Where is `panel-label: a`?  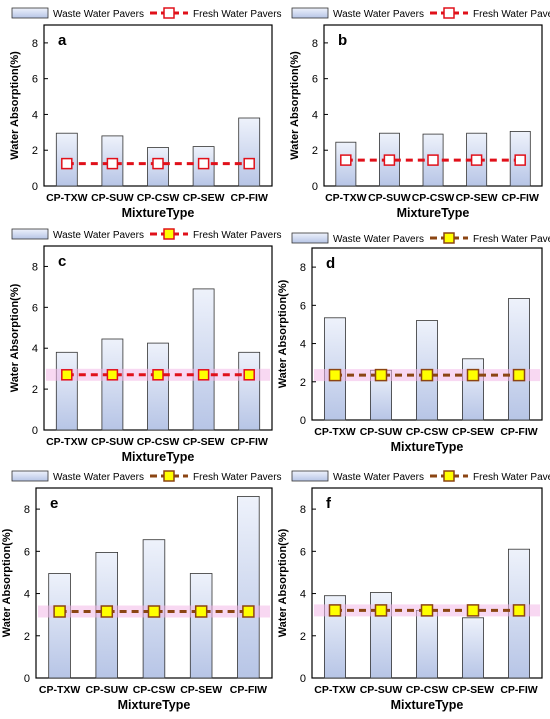 panel-label: a is located at coordinates (62, 40).